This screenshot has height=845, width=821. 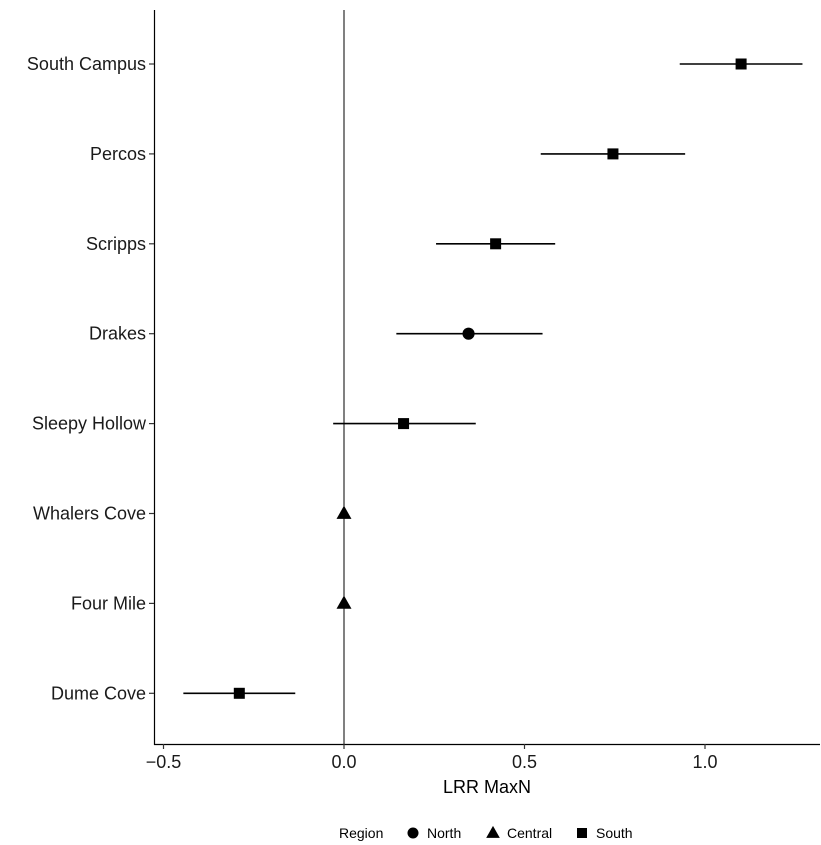 What do you see at coordinates (343, 762) in the screenshot?
I see `x-tick-label: 0.0` at bounding box center [343, 762].